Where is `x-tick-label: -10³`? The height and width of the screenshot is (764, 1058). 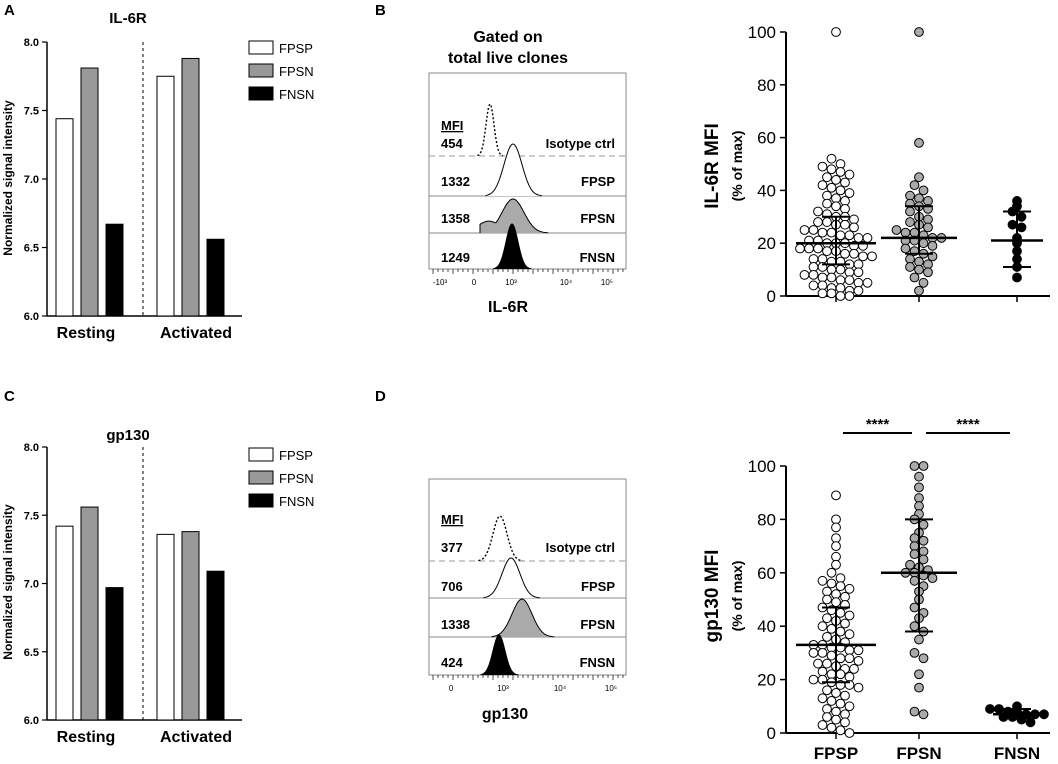
x-tick-label: -10³ is located at coordinates (440, 282).